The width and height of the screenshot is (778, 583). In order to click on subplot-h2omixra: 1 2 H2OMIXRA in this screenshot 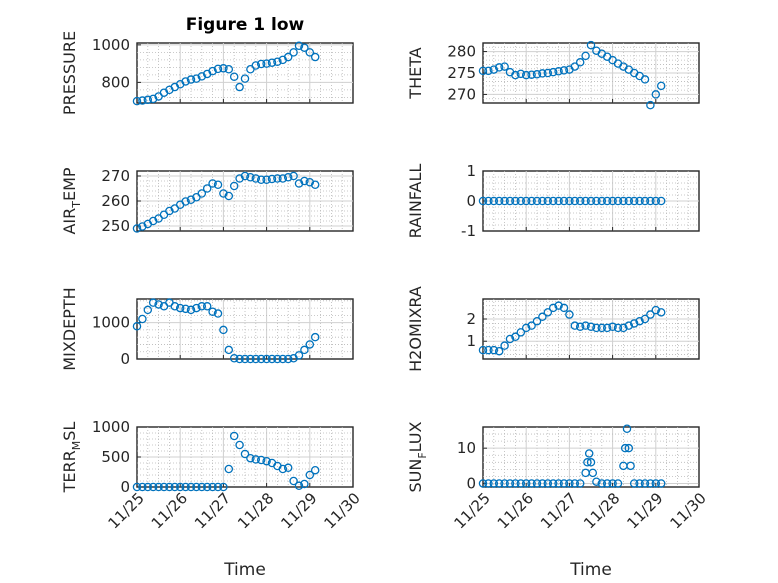, I will do `click(553, 329)`.